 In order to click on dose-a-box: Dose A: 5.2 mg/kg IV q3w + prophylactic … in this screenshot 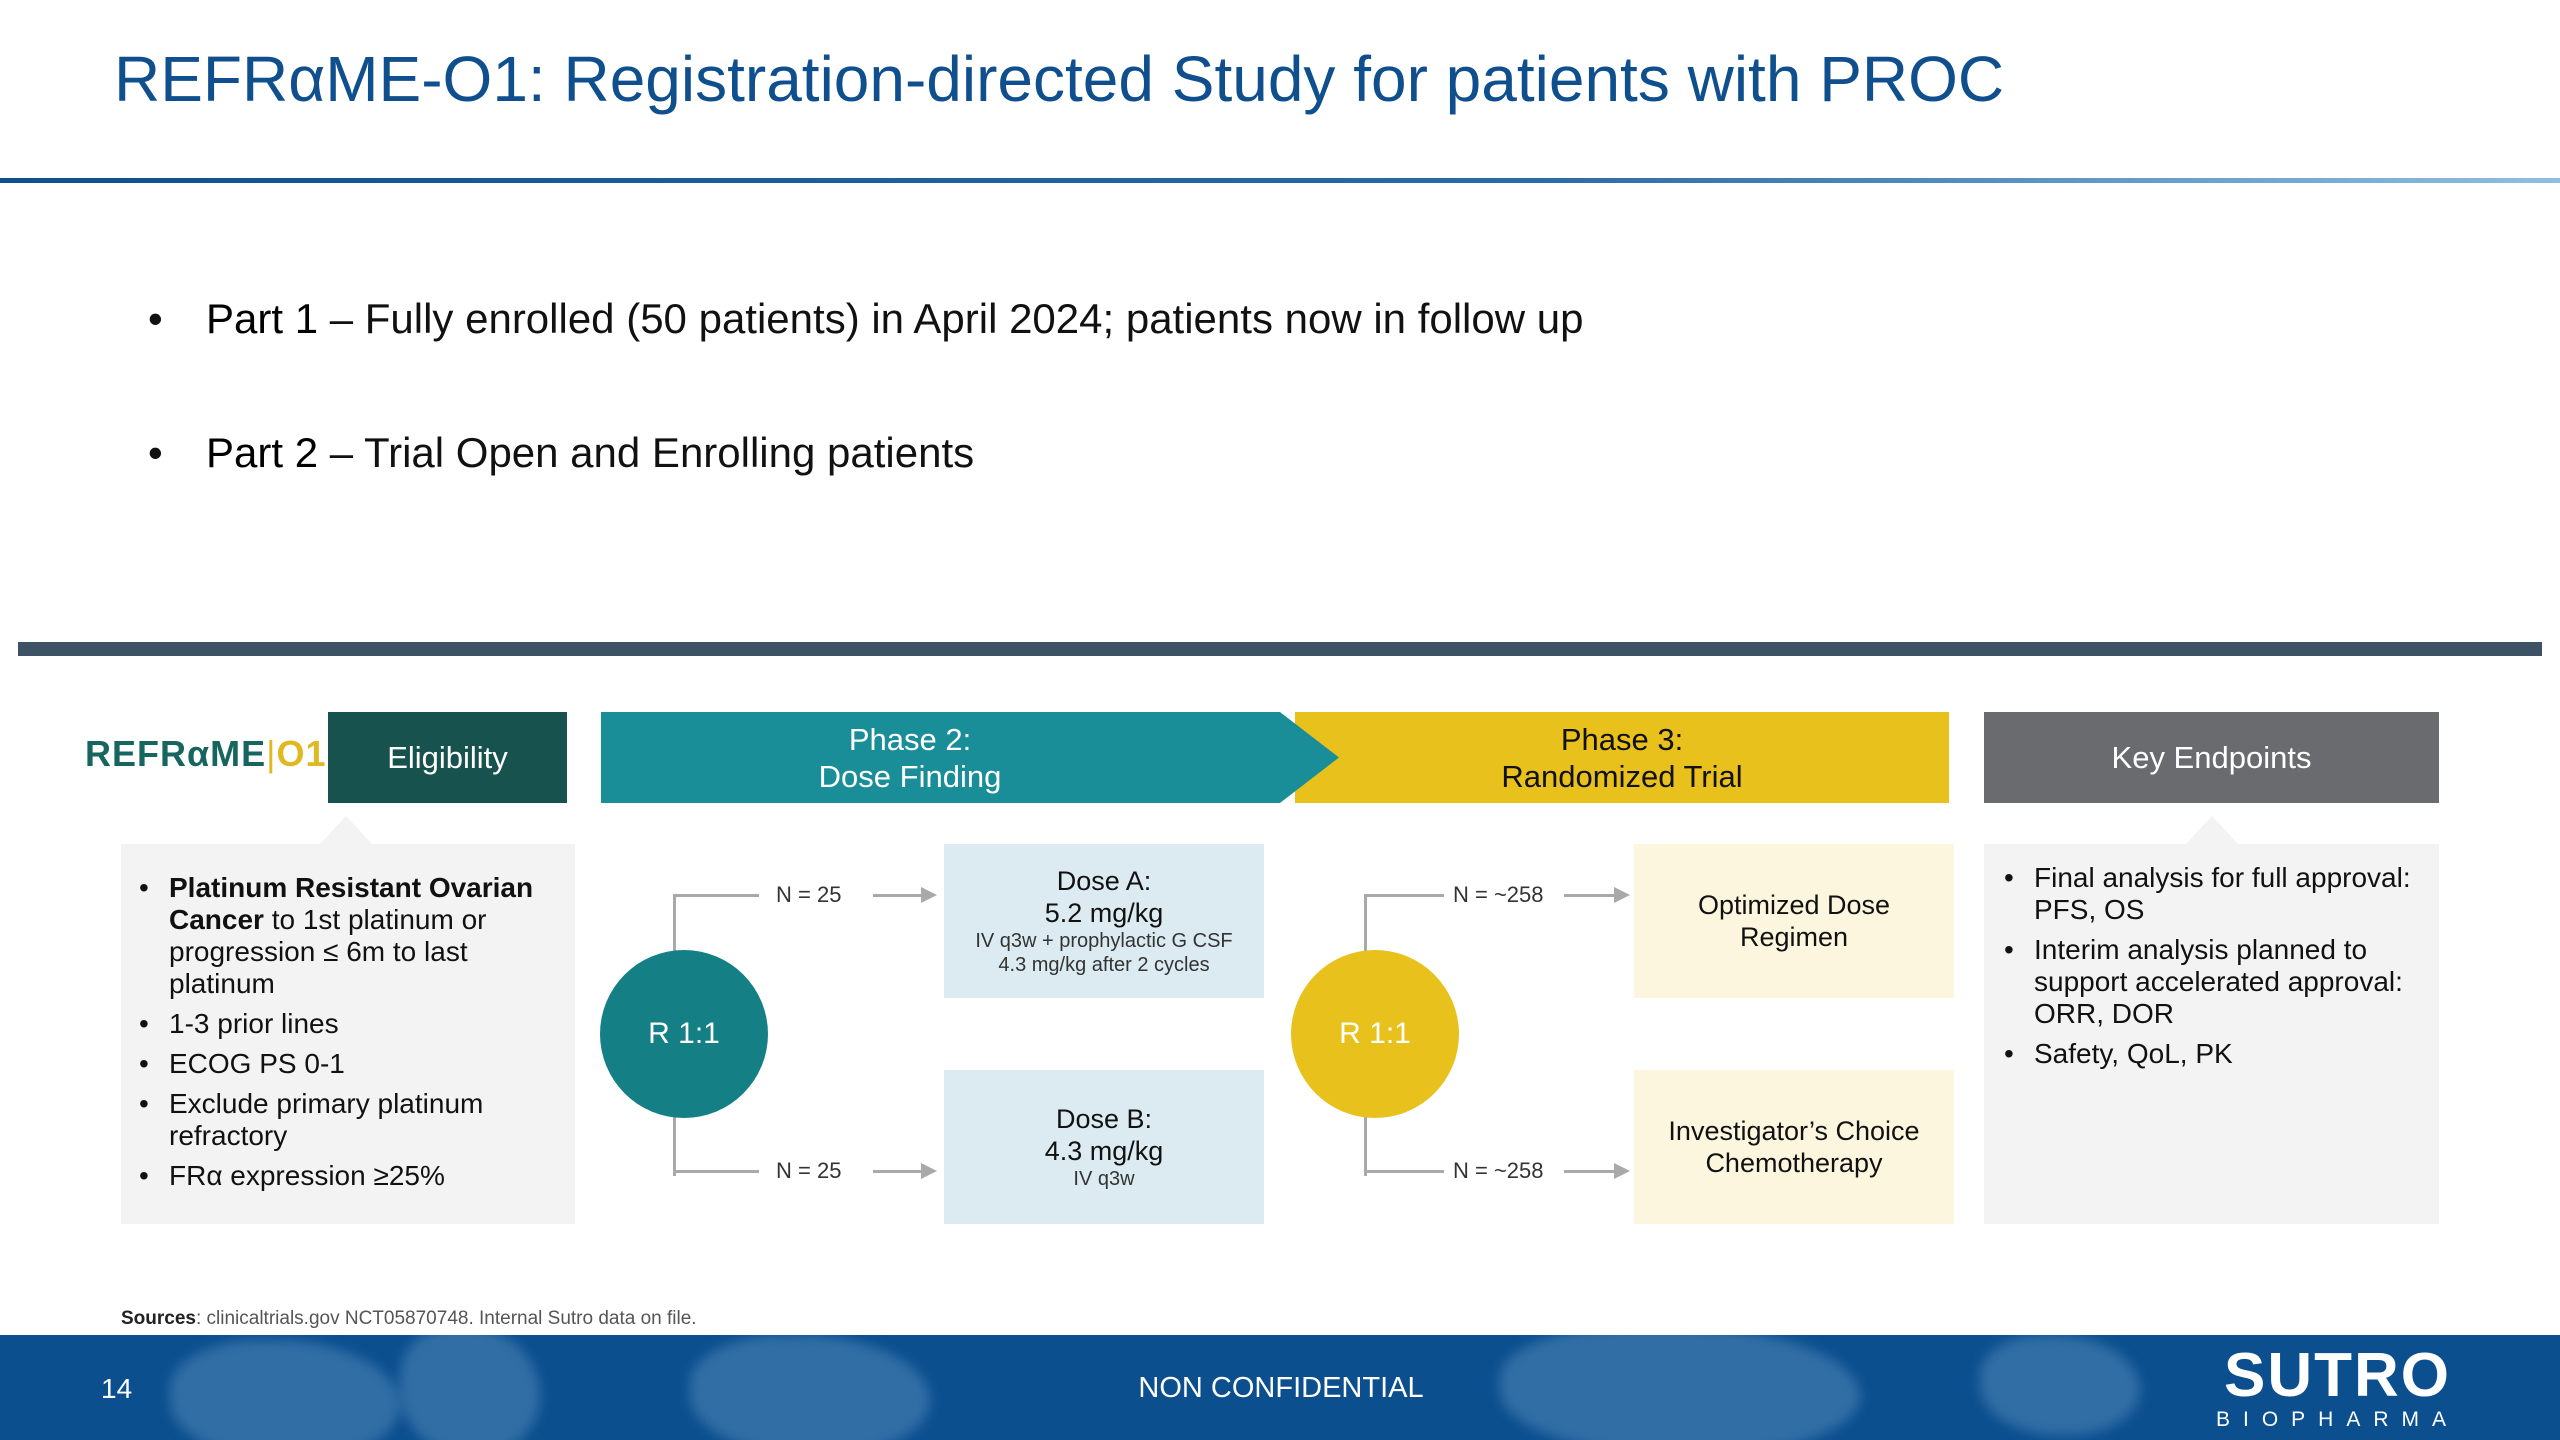, I will do `click(1104, 921)`.